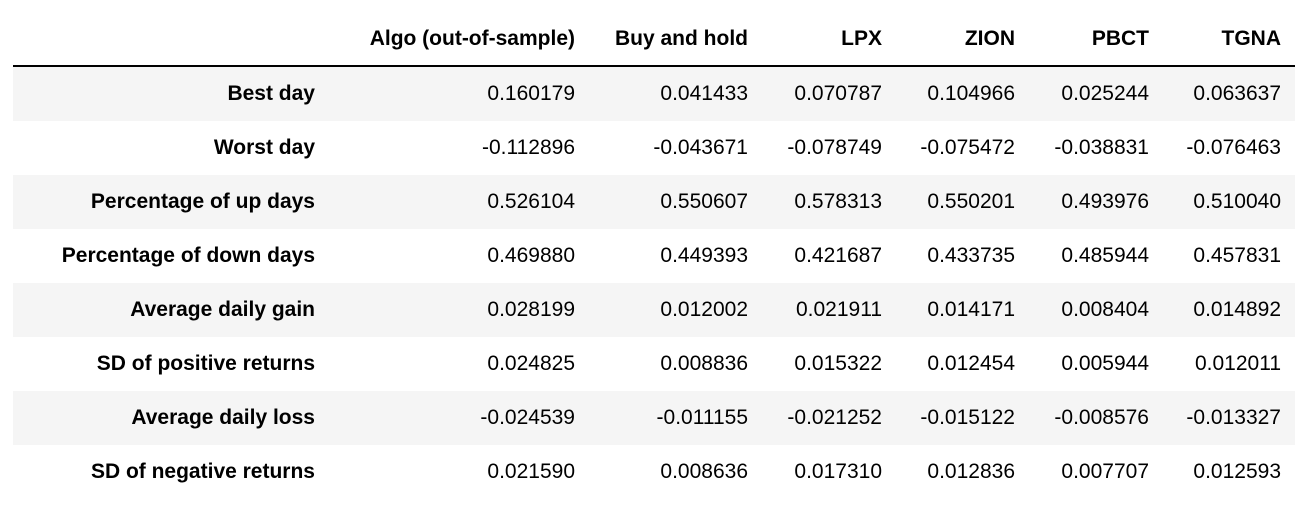 This screenshot has height=516, width=1308. What do you see at coordinates (531, 309) in the screenshot?
I see `table-cell: 0.028199` at bounding box center [531, 309].